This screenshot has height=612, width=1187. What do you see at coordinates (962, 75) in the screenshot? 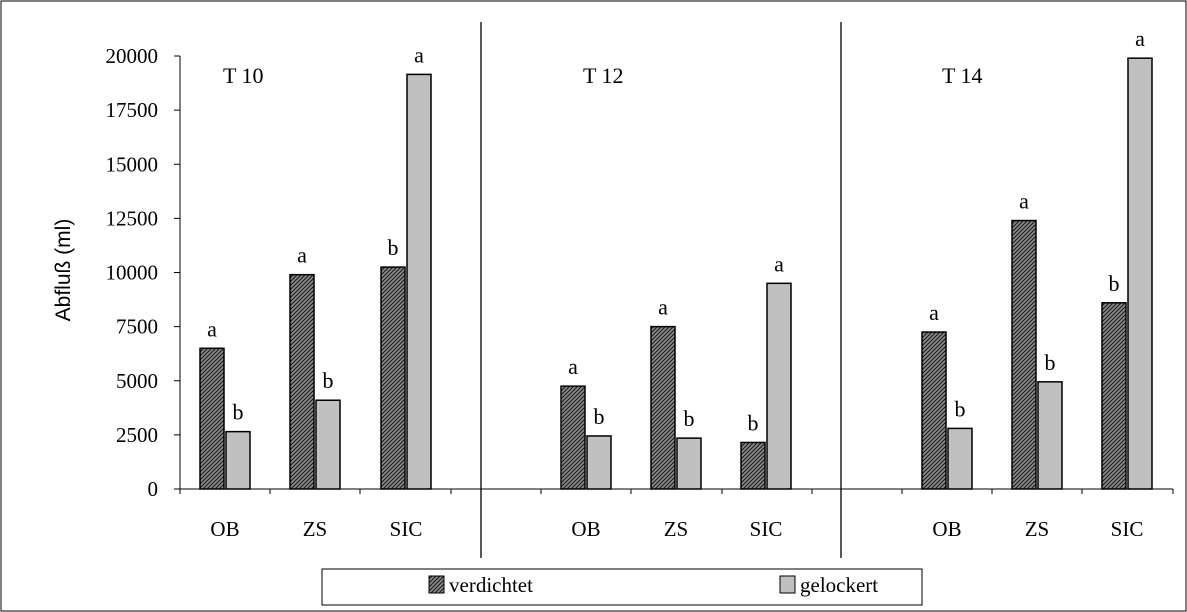
I see `panel-title: T 14` at bounding box center [962, 75].